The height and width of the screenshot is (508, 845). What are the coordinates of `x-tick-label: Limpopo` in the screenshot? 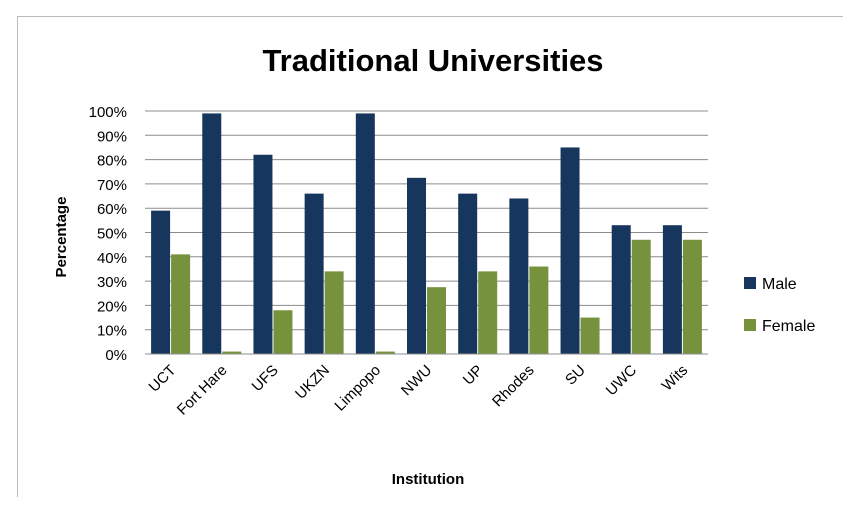 It's located at (357, 388).